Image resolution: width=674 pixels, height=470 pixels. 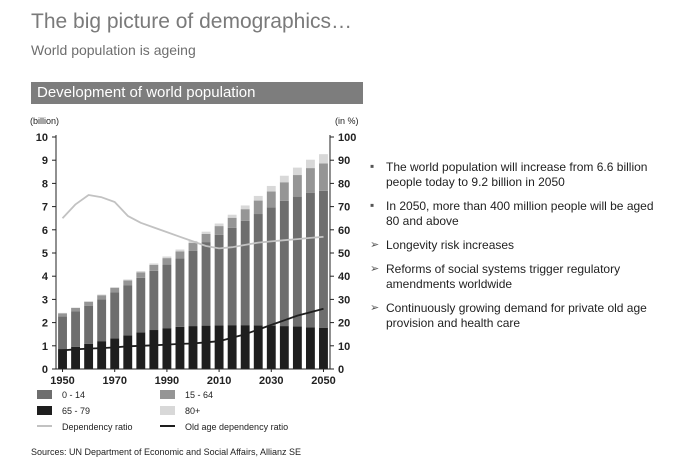 I want to click on y-right-tick-label: 80, so click(x=344, y=184).